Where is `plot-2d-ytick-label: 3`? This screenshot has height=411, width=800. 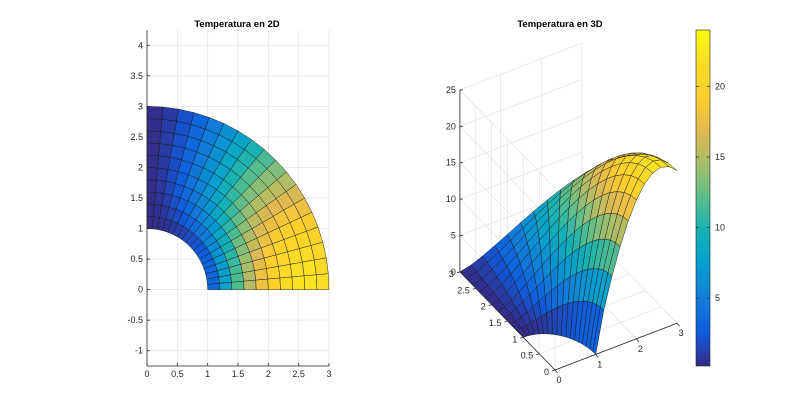 plot-2d-ytick-label: 3 is located at coordinates (140, 106).